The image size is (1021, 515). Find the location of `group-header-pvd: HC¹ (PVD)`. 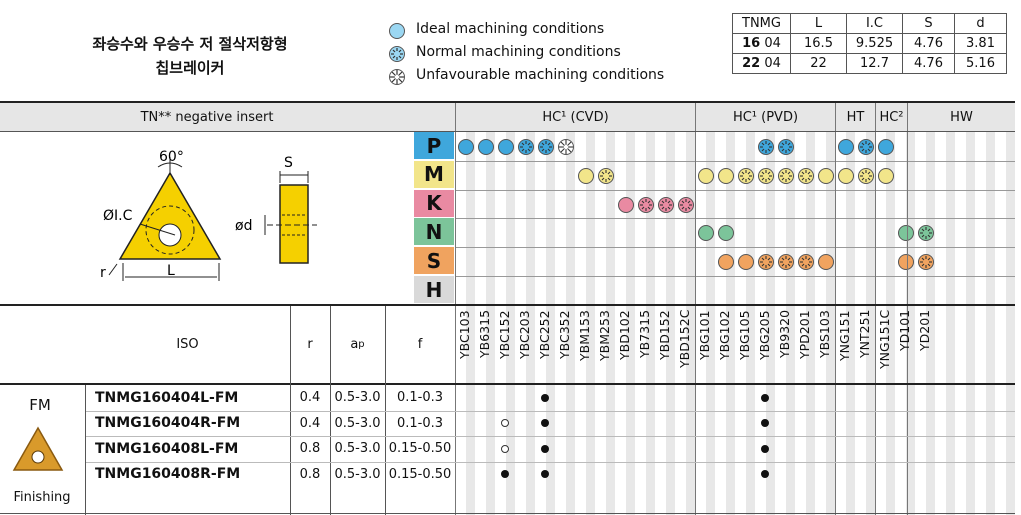

group-header-pvd: HC¹ (PVD) is located at coordinates (765, 117).